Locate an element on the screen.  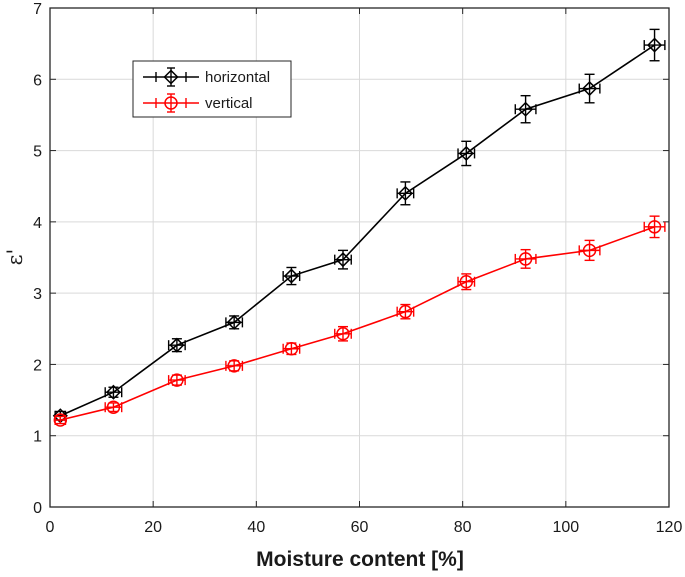
y-tick-label: 7 is located at coordinates (37, 9).